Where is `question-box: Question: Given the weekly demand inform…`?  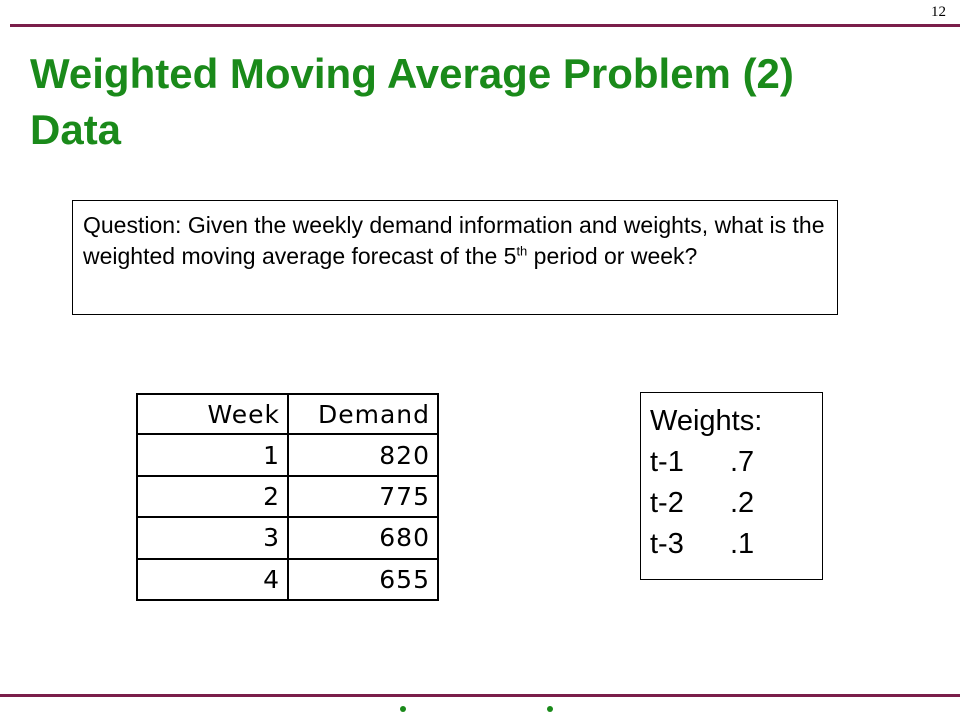 question-box: Question: Given the weekly demand inform… is located at coordinates (455, 257).